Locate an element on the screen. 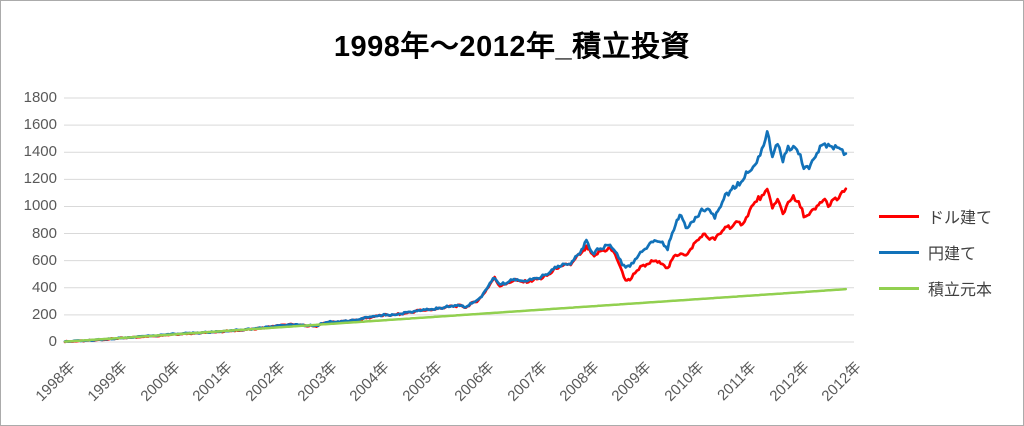 The image size is (1024, 426). chart-title: 1998年～2012年_積立投資 is located at coordinates (512, 47).